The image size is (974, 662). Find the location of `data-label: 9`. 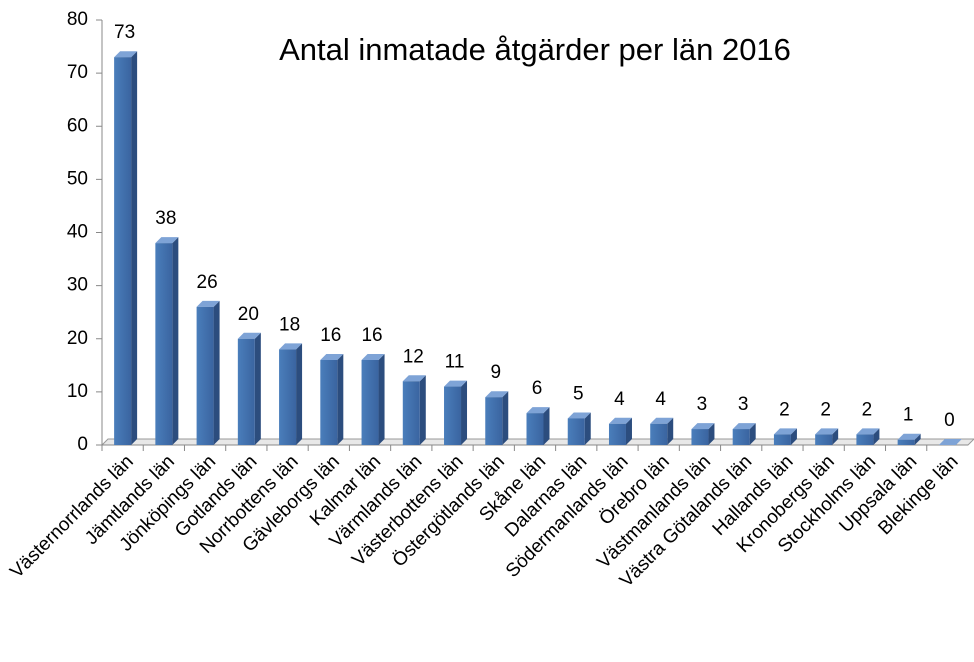

data-label: 9 is located at coordinates (495, 372).